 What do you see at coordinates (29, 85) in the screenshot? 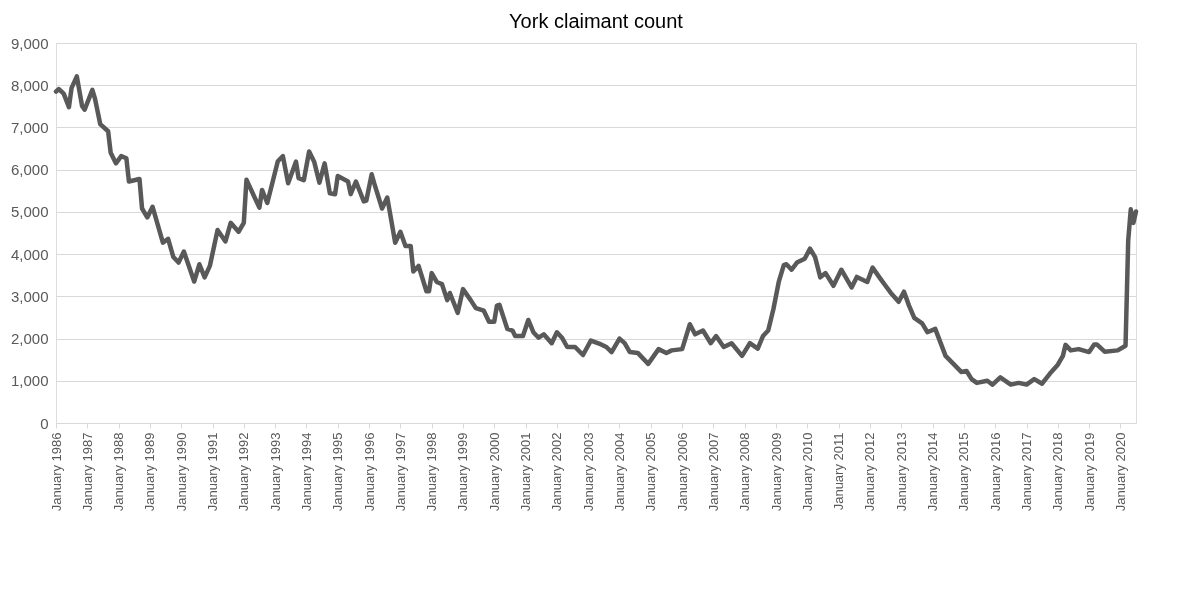
I see `y-tick-label: 8,000` at bounding box center [29, 85].